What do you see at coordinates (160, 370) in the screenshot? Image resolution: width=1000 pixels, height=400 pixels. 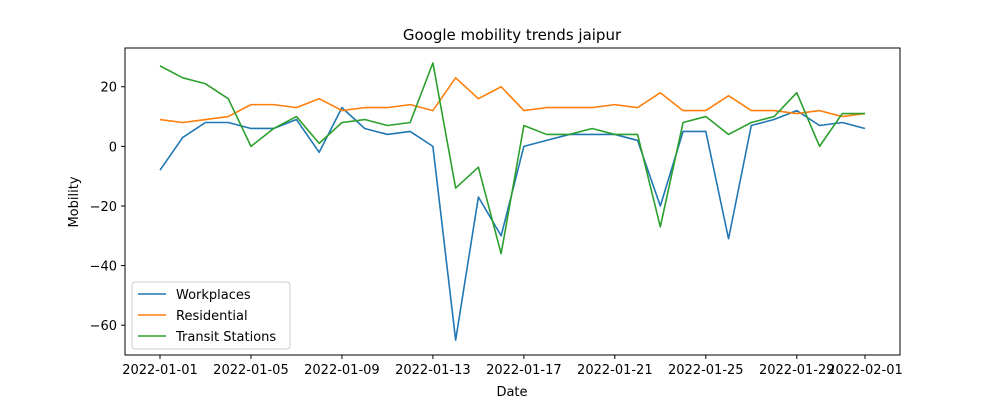 I see `x-tick-label: 2022-01-01` at bounding box center [160, 370].